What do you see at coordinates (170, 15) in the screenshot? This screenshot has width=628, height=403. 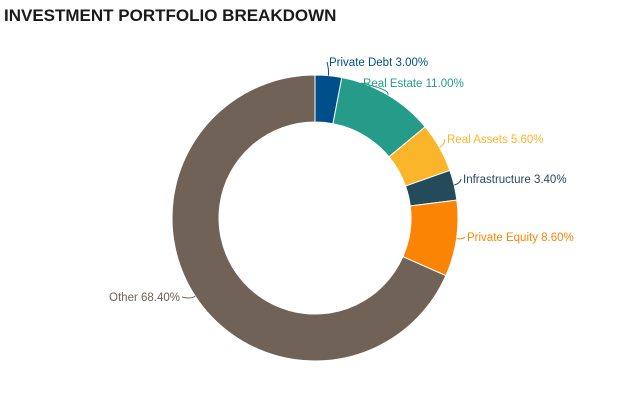 I see `chart-title: INVESTMENT PORTFOLIO BREAKDOWN` at bounding box center [170, 15].